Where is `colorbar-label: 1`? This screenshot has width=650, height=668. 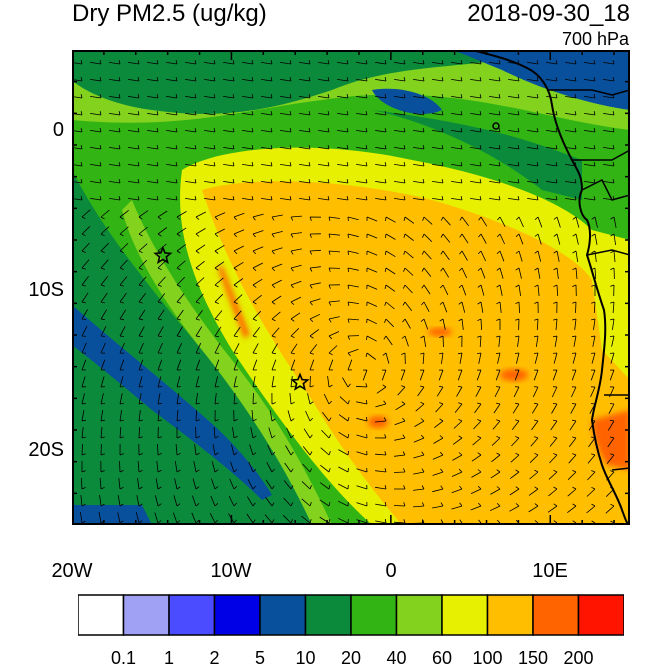
colorbar-label: 1 is located at coordinates (168, 658).